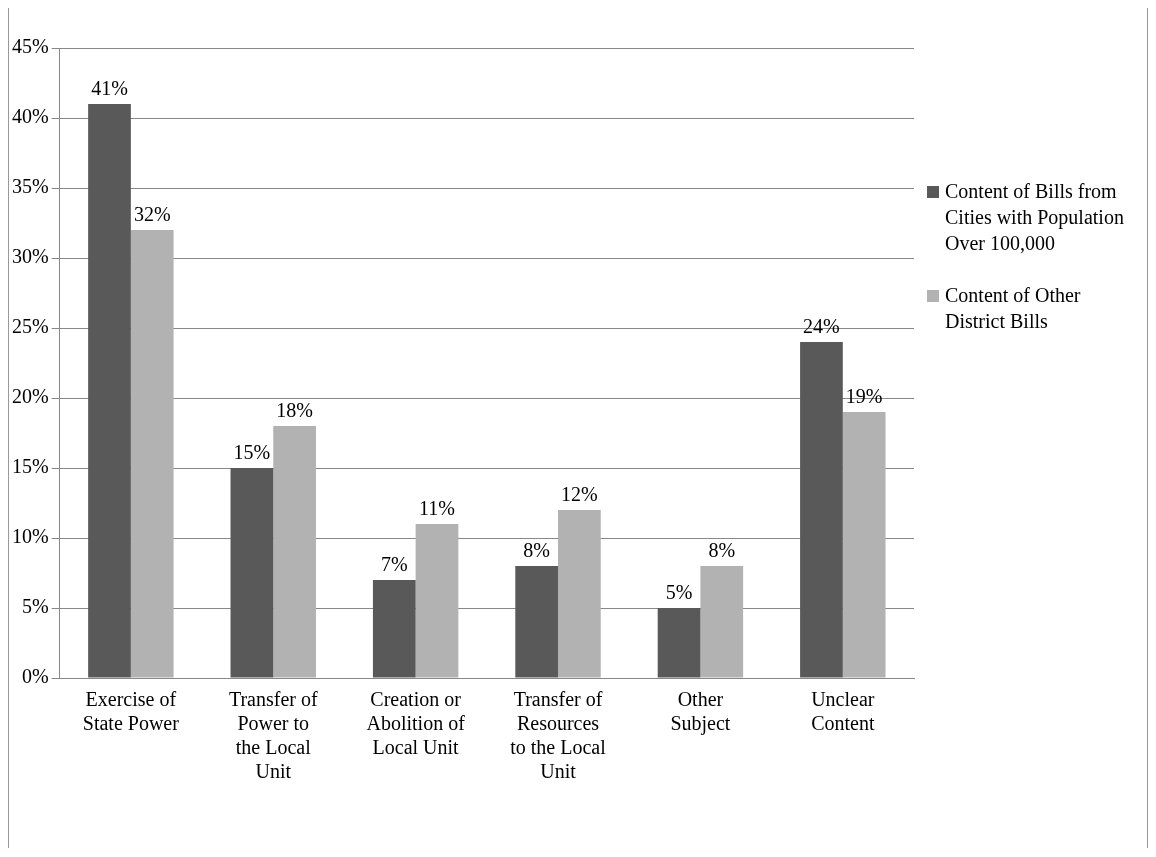 The height and width of the screenshot is (857, 1156). Describe the element at coordinates (394, 564) in the screenshot. I see `data-label: 7%` at that location.